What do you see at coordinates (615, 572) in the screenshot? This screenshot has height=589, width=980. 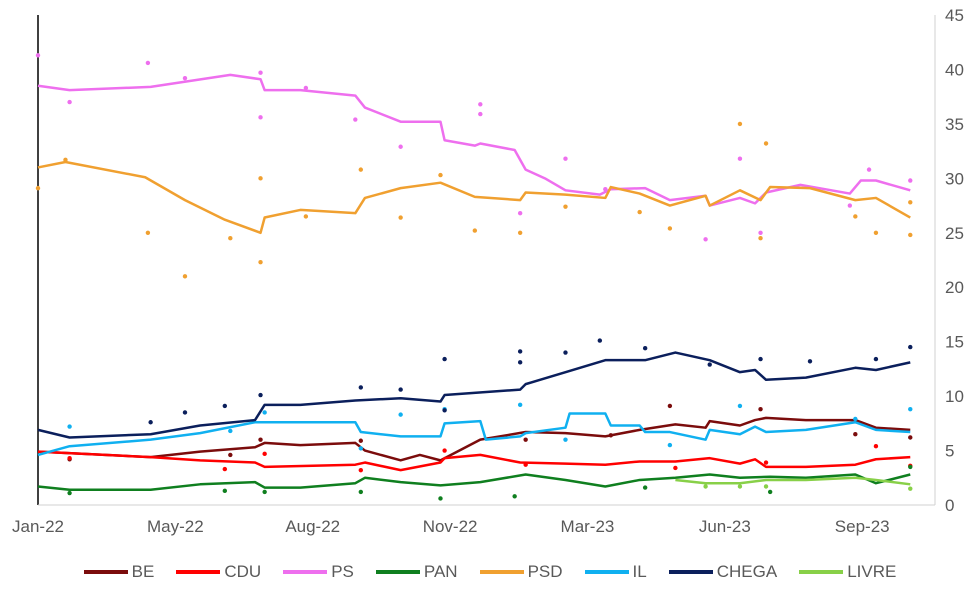 I see `legend-item-il: IL` at bounding box center [615, 572].